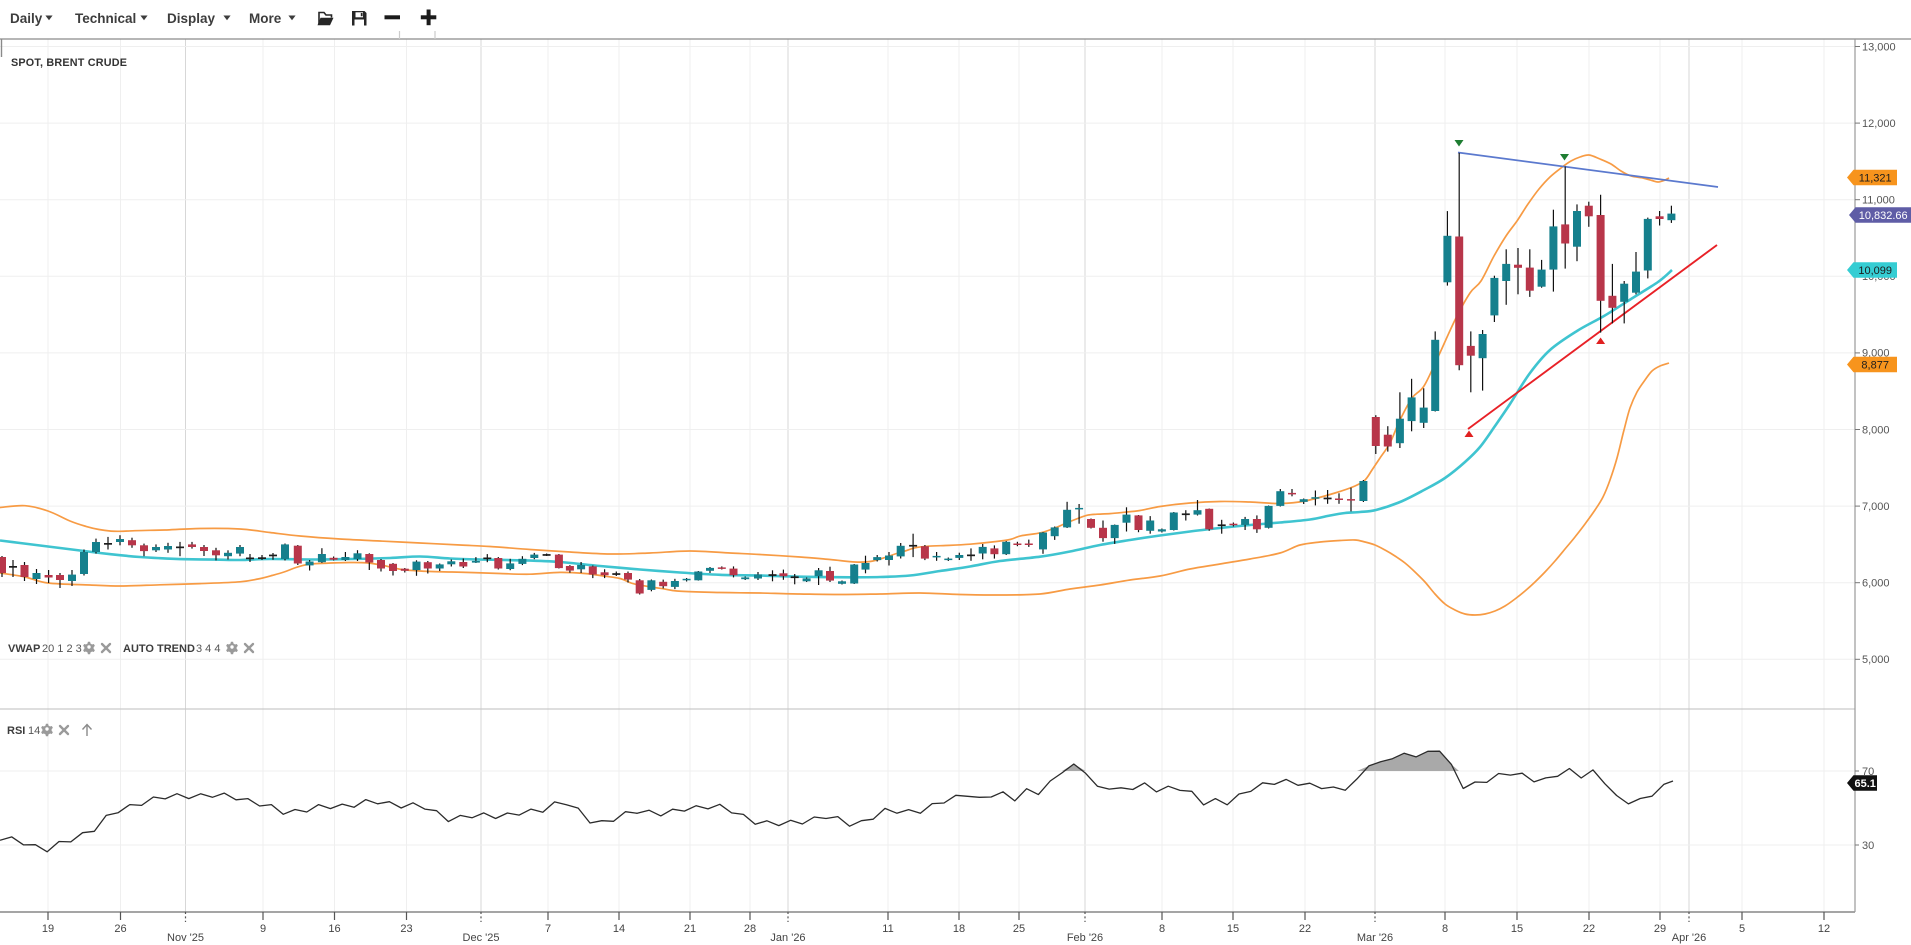  What do you see at coordinates (1879, 124) in the screenshot?
I see `svg-text: 12,000` at bounding box center [1879, 124].